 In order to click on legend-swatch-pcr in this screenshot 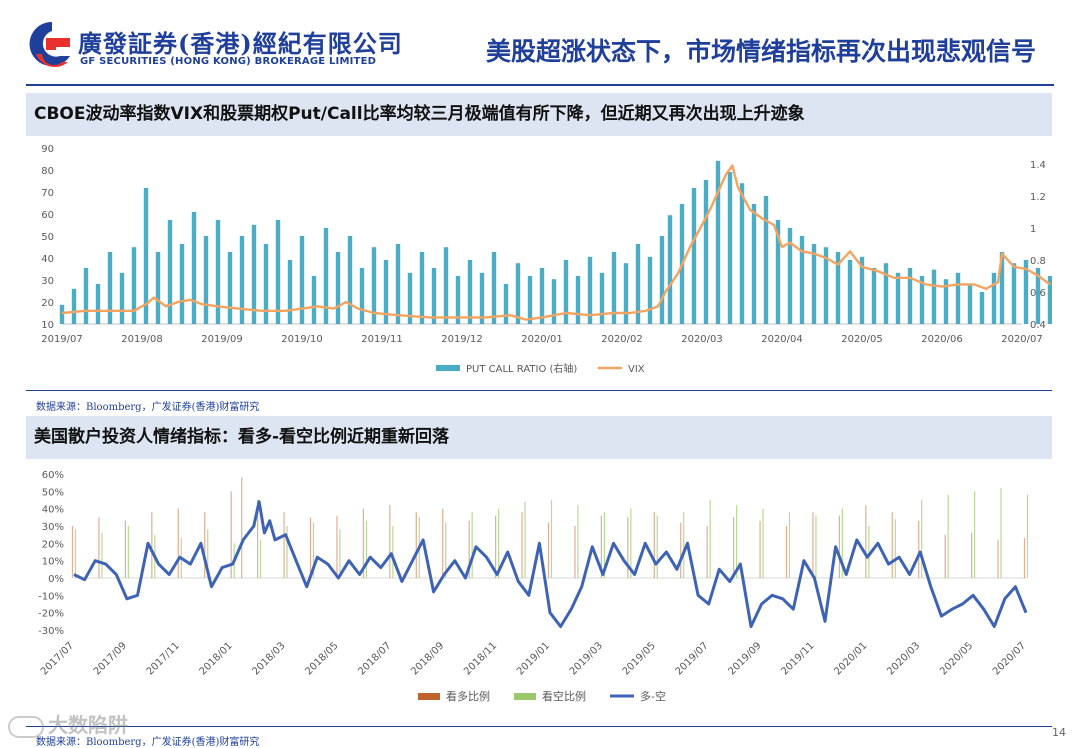, I will do `click(448, 368)`.